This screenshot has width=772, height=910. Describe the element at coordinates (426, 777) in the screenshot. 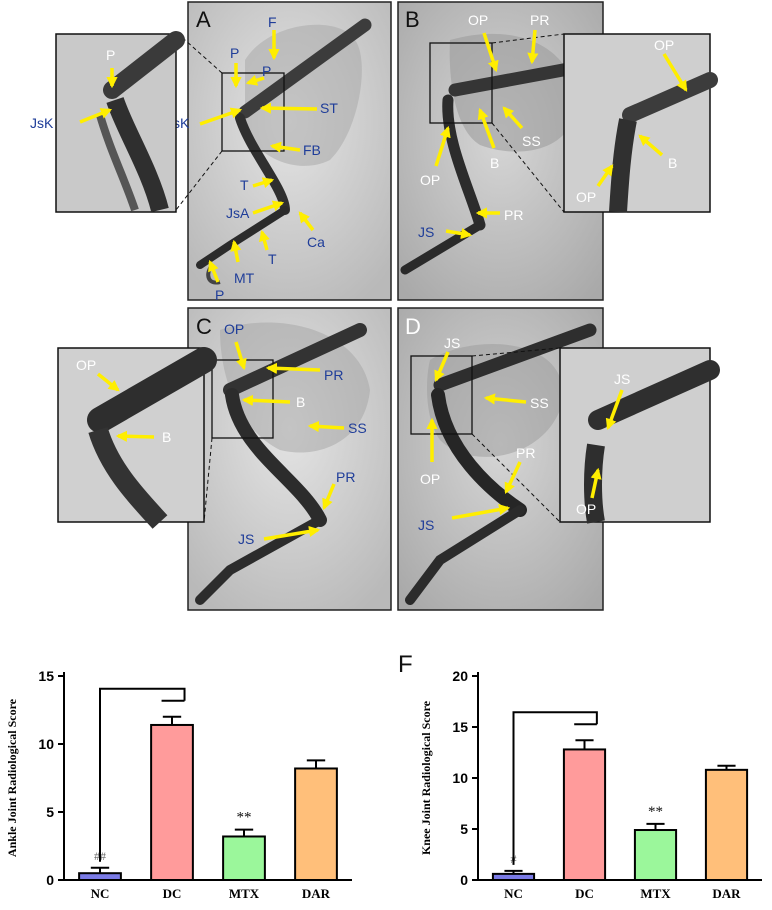

I see `y-axis-label: Knee Joint Radiological Score` at that location.